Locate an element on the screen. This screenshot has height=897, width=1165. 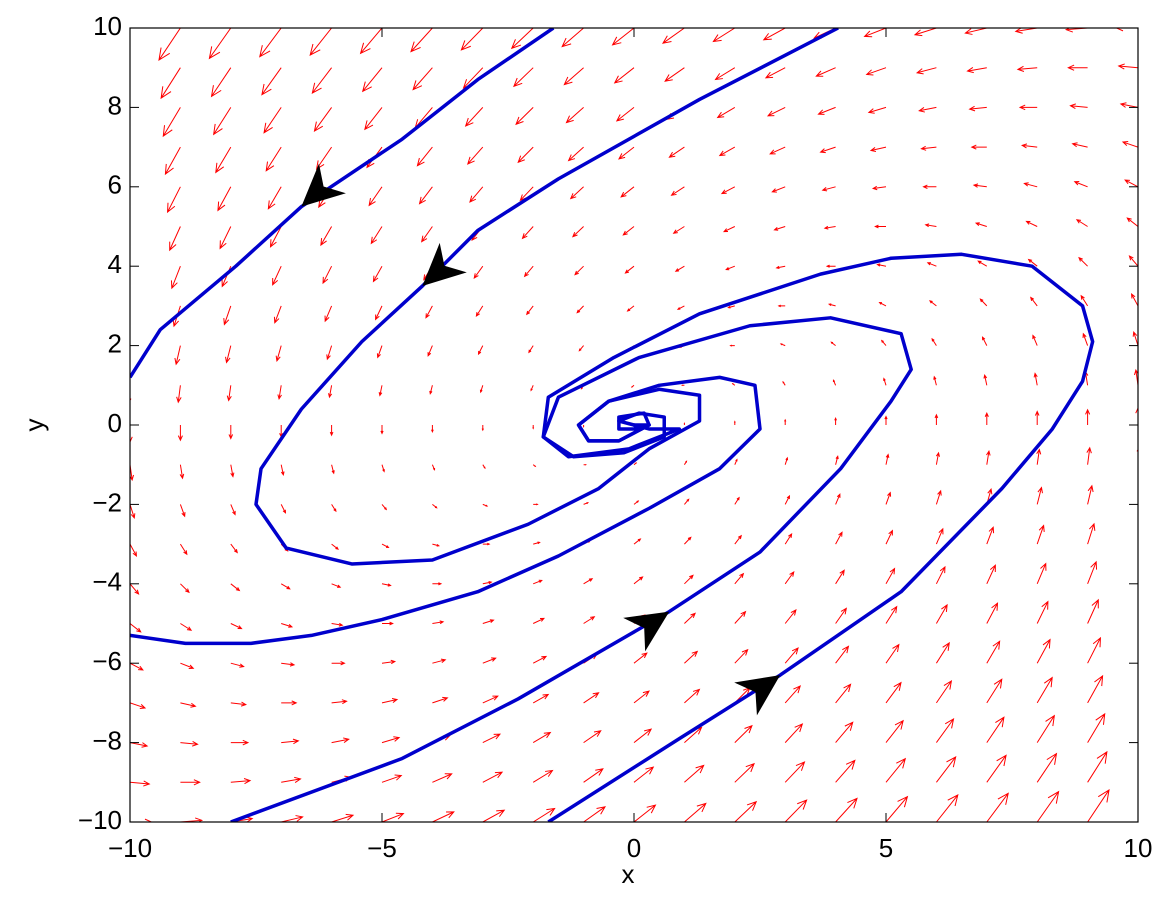
x-tick-label: −10 is located at coordinates (130, 848).